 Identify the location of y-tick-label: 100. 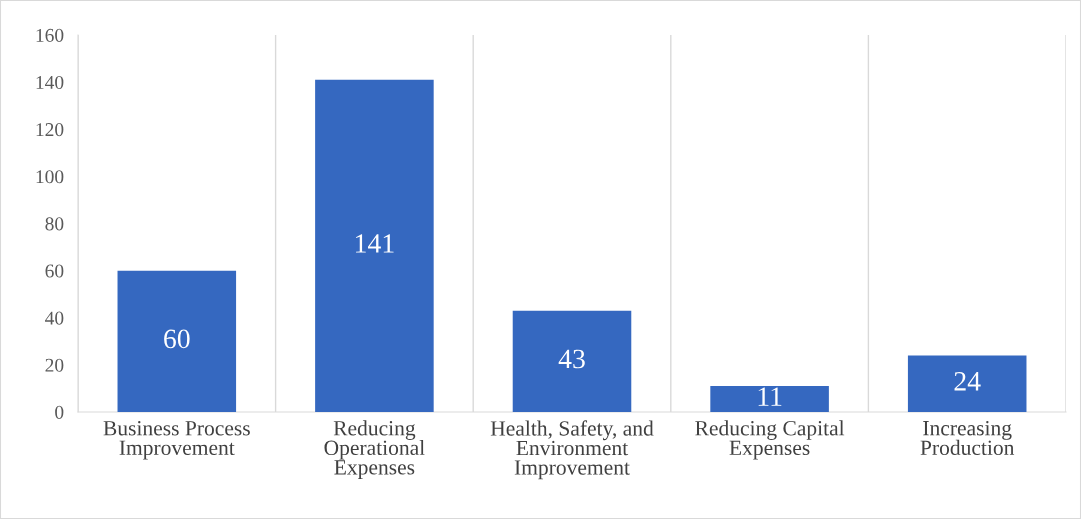
(50, 177).